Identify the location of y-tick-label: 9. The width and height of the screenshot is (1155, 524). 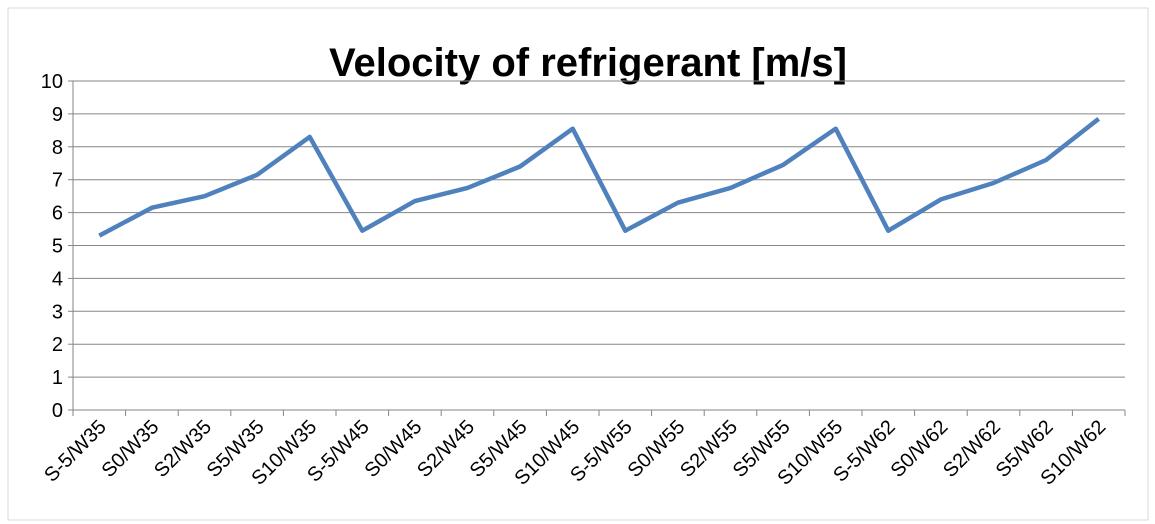
(57, 115).